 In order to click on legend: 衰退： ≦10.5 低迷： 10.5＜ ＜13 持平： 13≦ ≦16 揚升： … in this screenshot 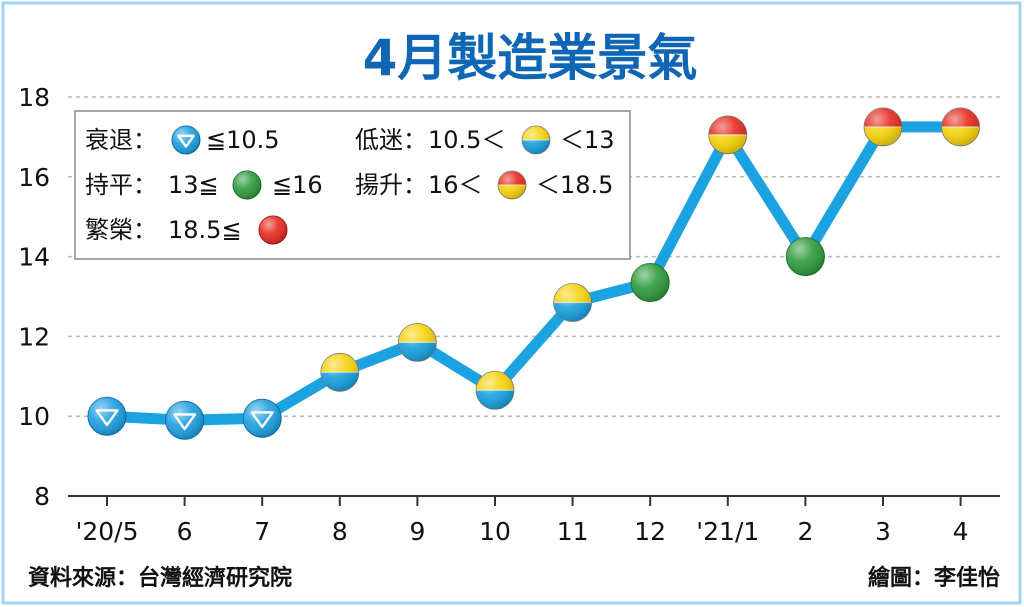, I will do `click(352, 185)`.